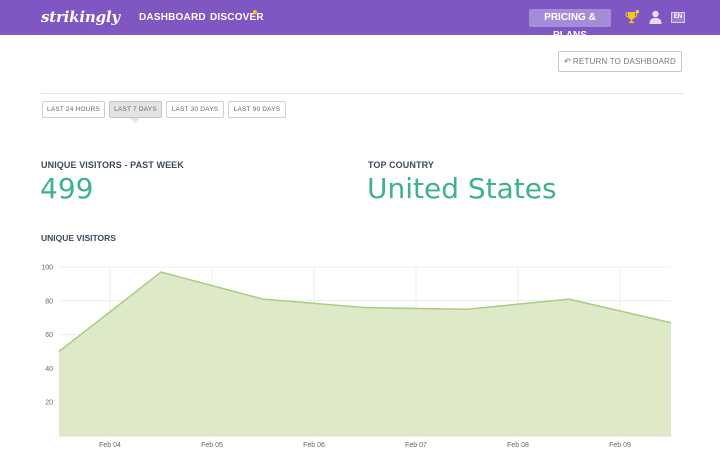 The width and height of the screenshot is (720, 462). I want to click on range-last-30-days: LAST 30 DAYS, so click(195, 109).